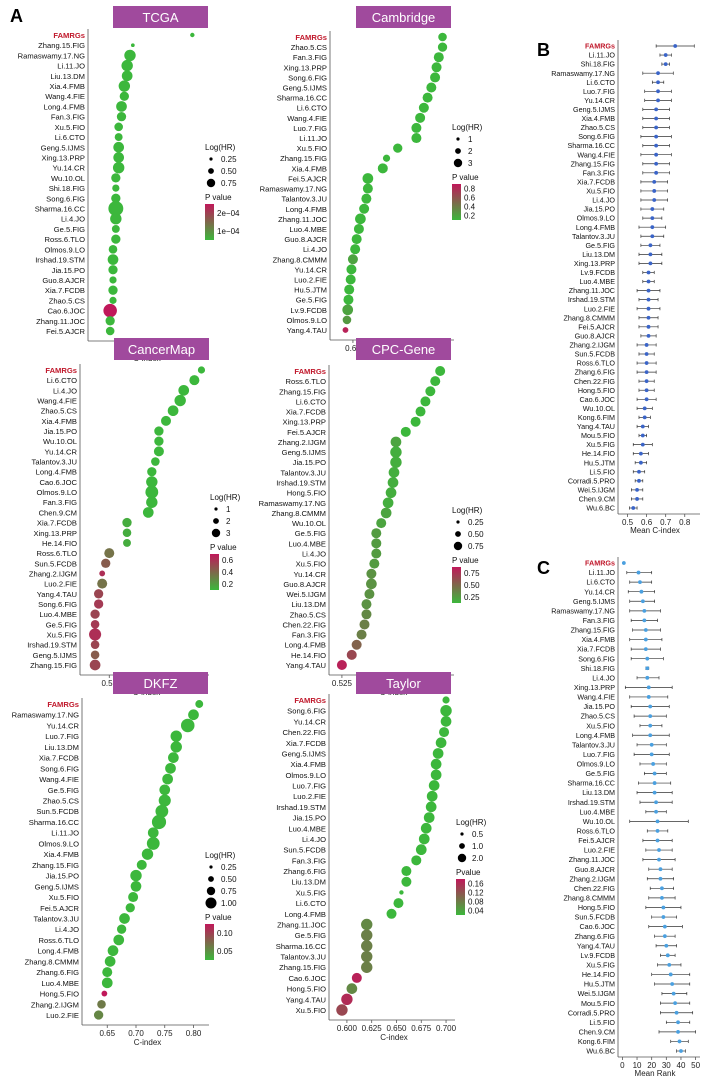 This screenshot has height=1077, width=706. What do you see at coordinates (57, 811) in the screenshot?
I see `dkfz-category-label: Sun.5.FCDB` at bounding box center [57, 811].